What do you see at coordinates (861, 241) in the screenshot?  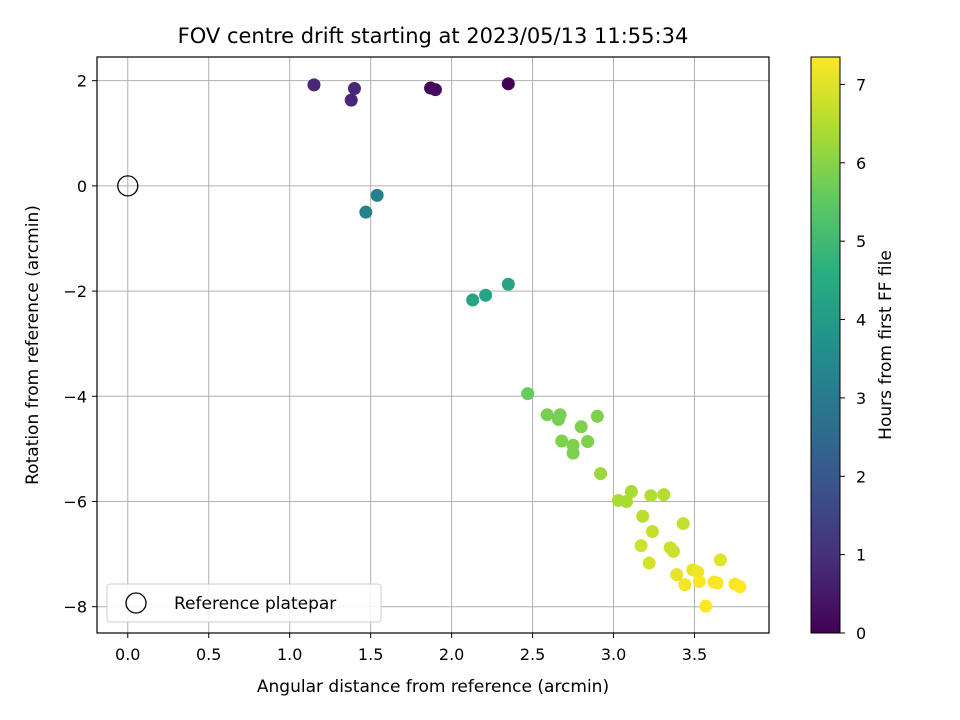 I see `colorbar-tick-label: 5` at bounding box center [861, 241].